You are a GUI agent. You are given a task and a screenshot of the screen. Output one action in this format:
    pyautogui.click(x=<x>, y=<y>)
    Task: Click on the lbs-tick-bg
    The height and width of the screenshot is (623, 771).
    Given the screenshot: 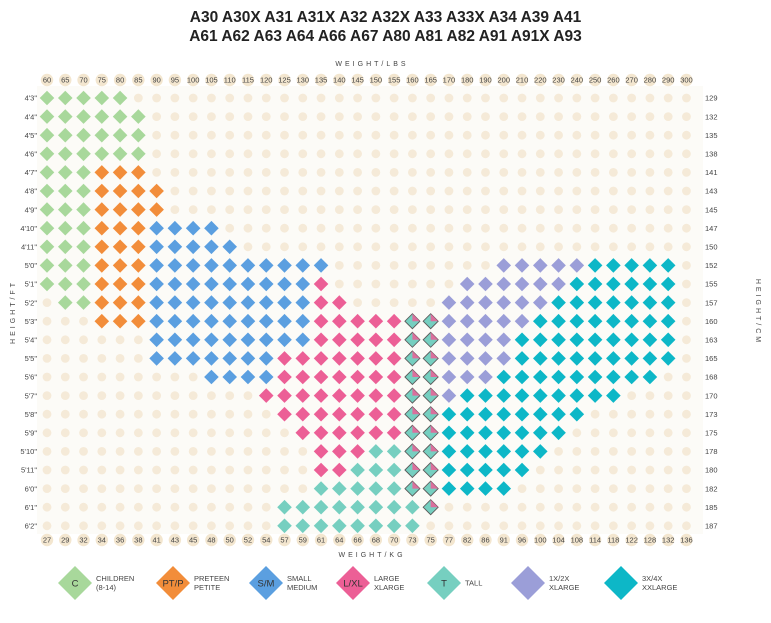 What is the action you would take?
    pyautogui.click(x=120, y=80)
    